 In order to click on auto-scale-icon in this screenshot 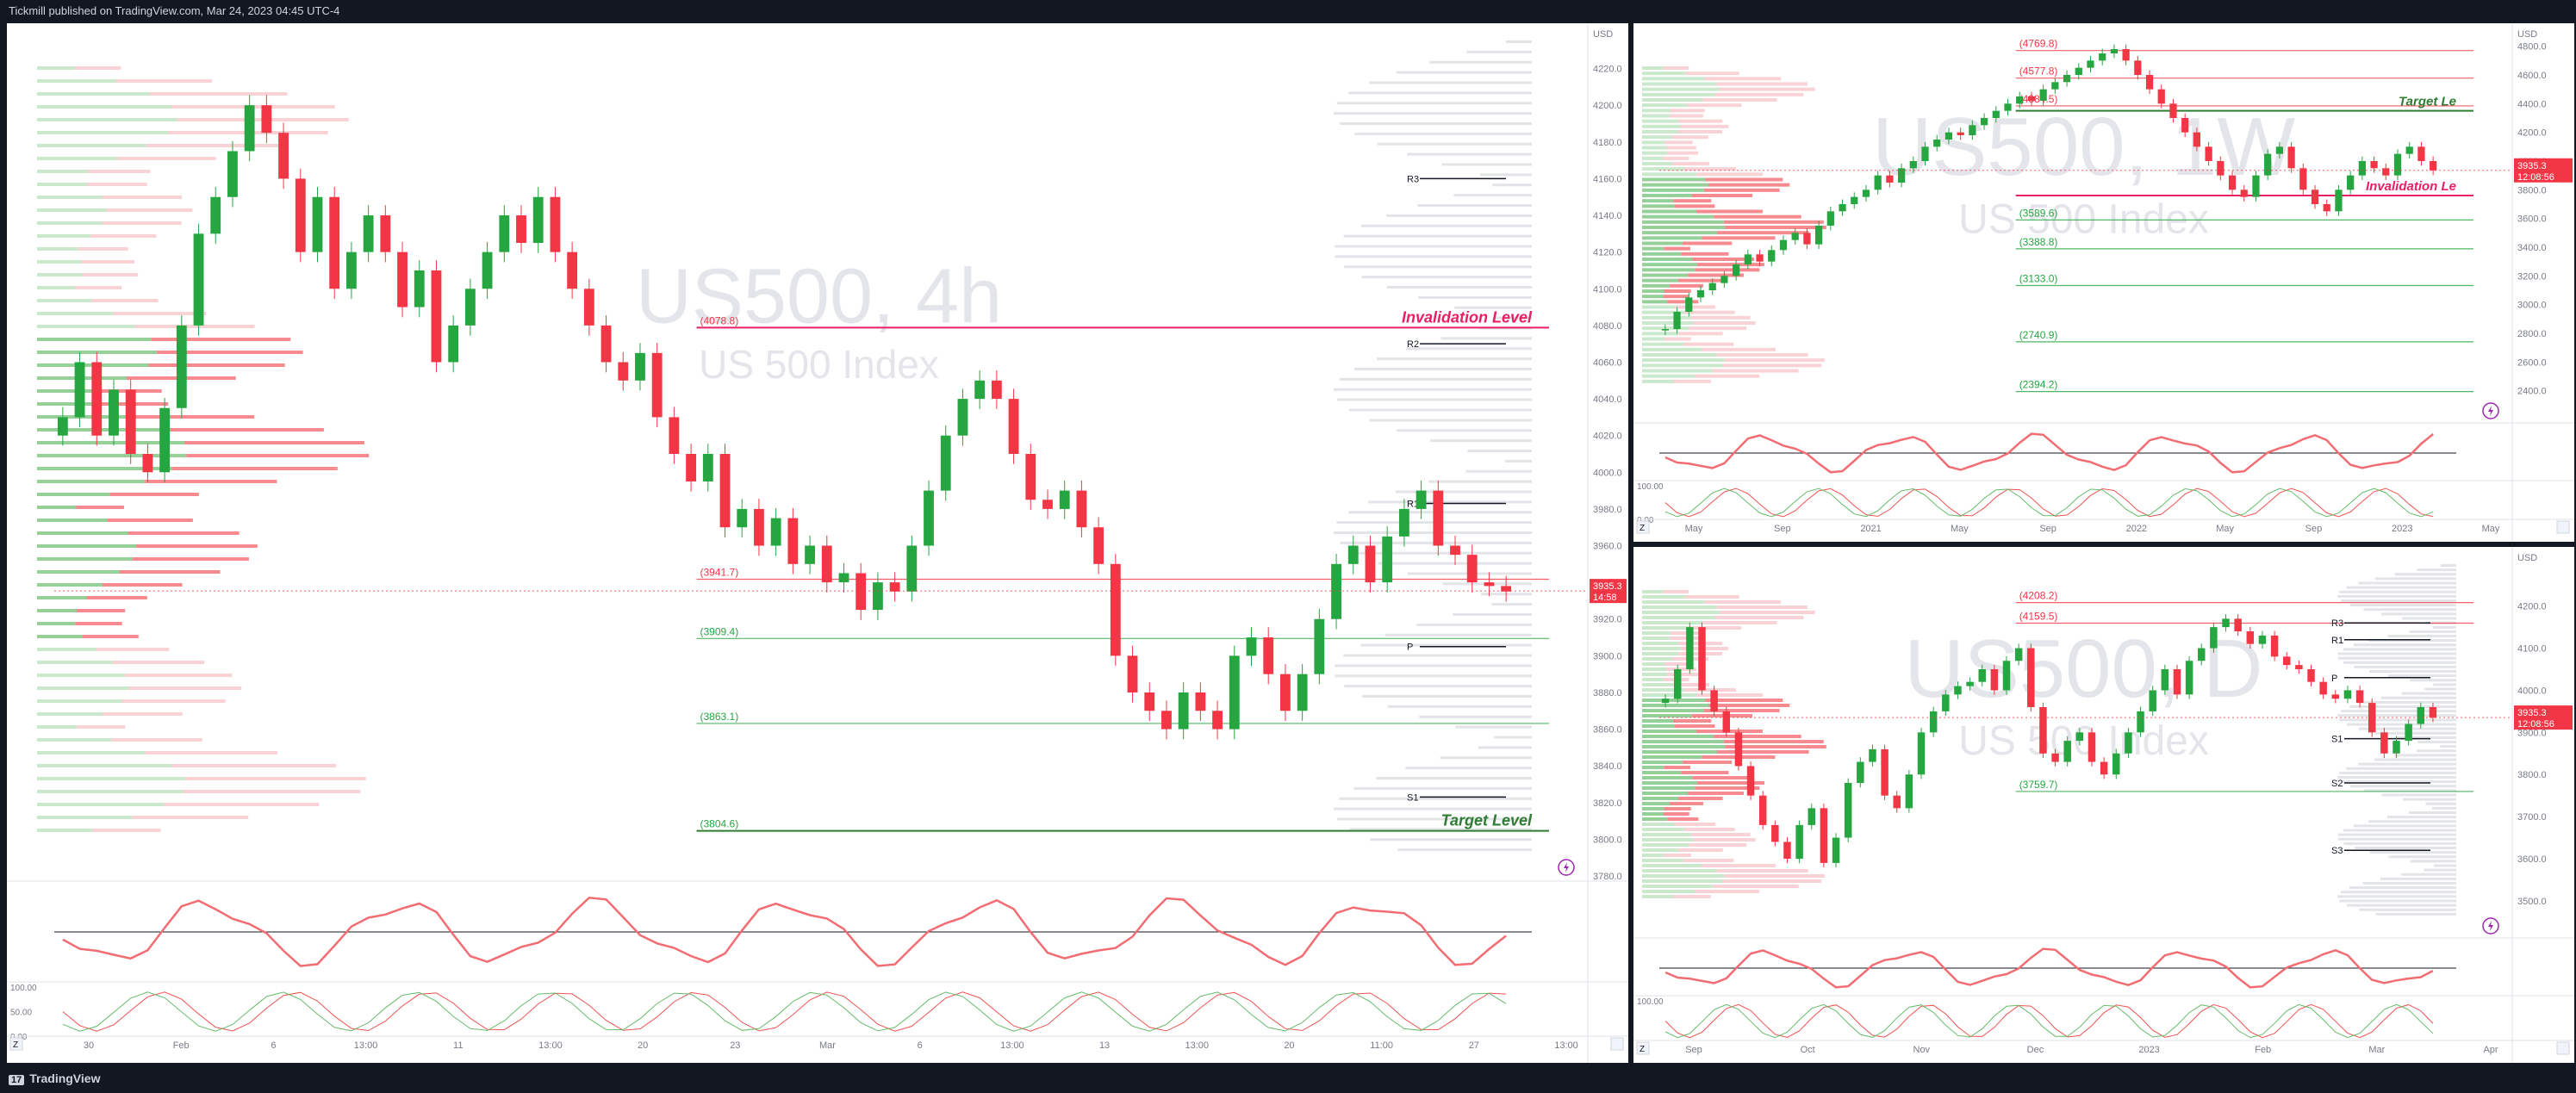, I will do `click(2563, 527)`.